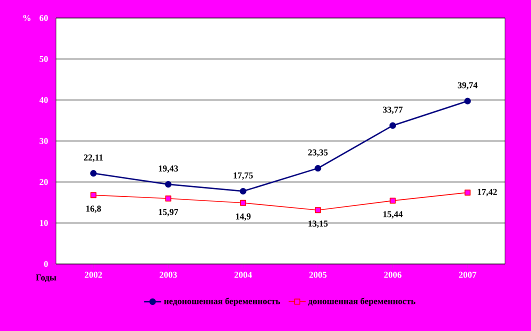 Image resolution: width=531 pixels, height=331 pixels. I want to click on data-label: 33,77, so click(393, 110).